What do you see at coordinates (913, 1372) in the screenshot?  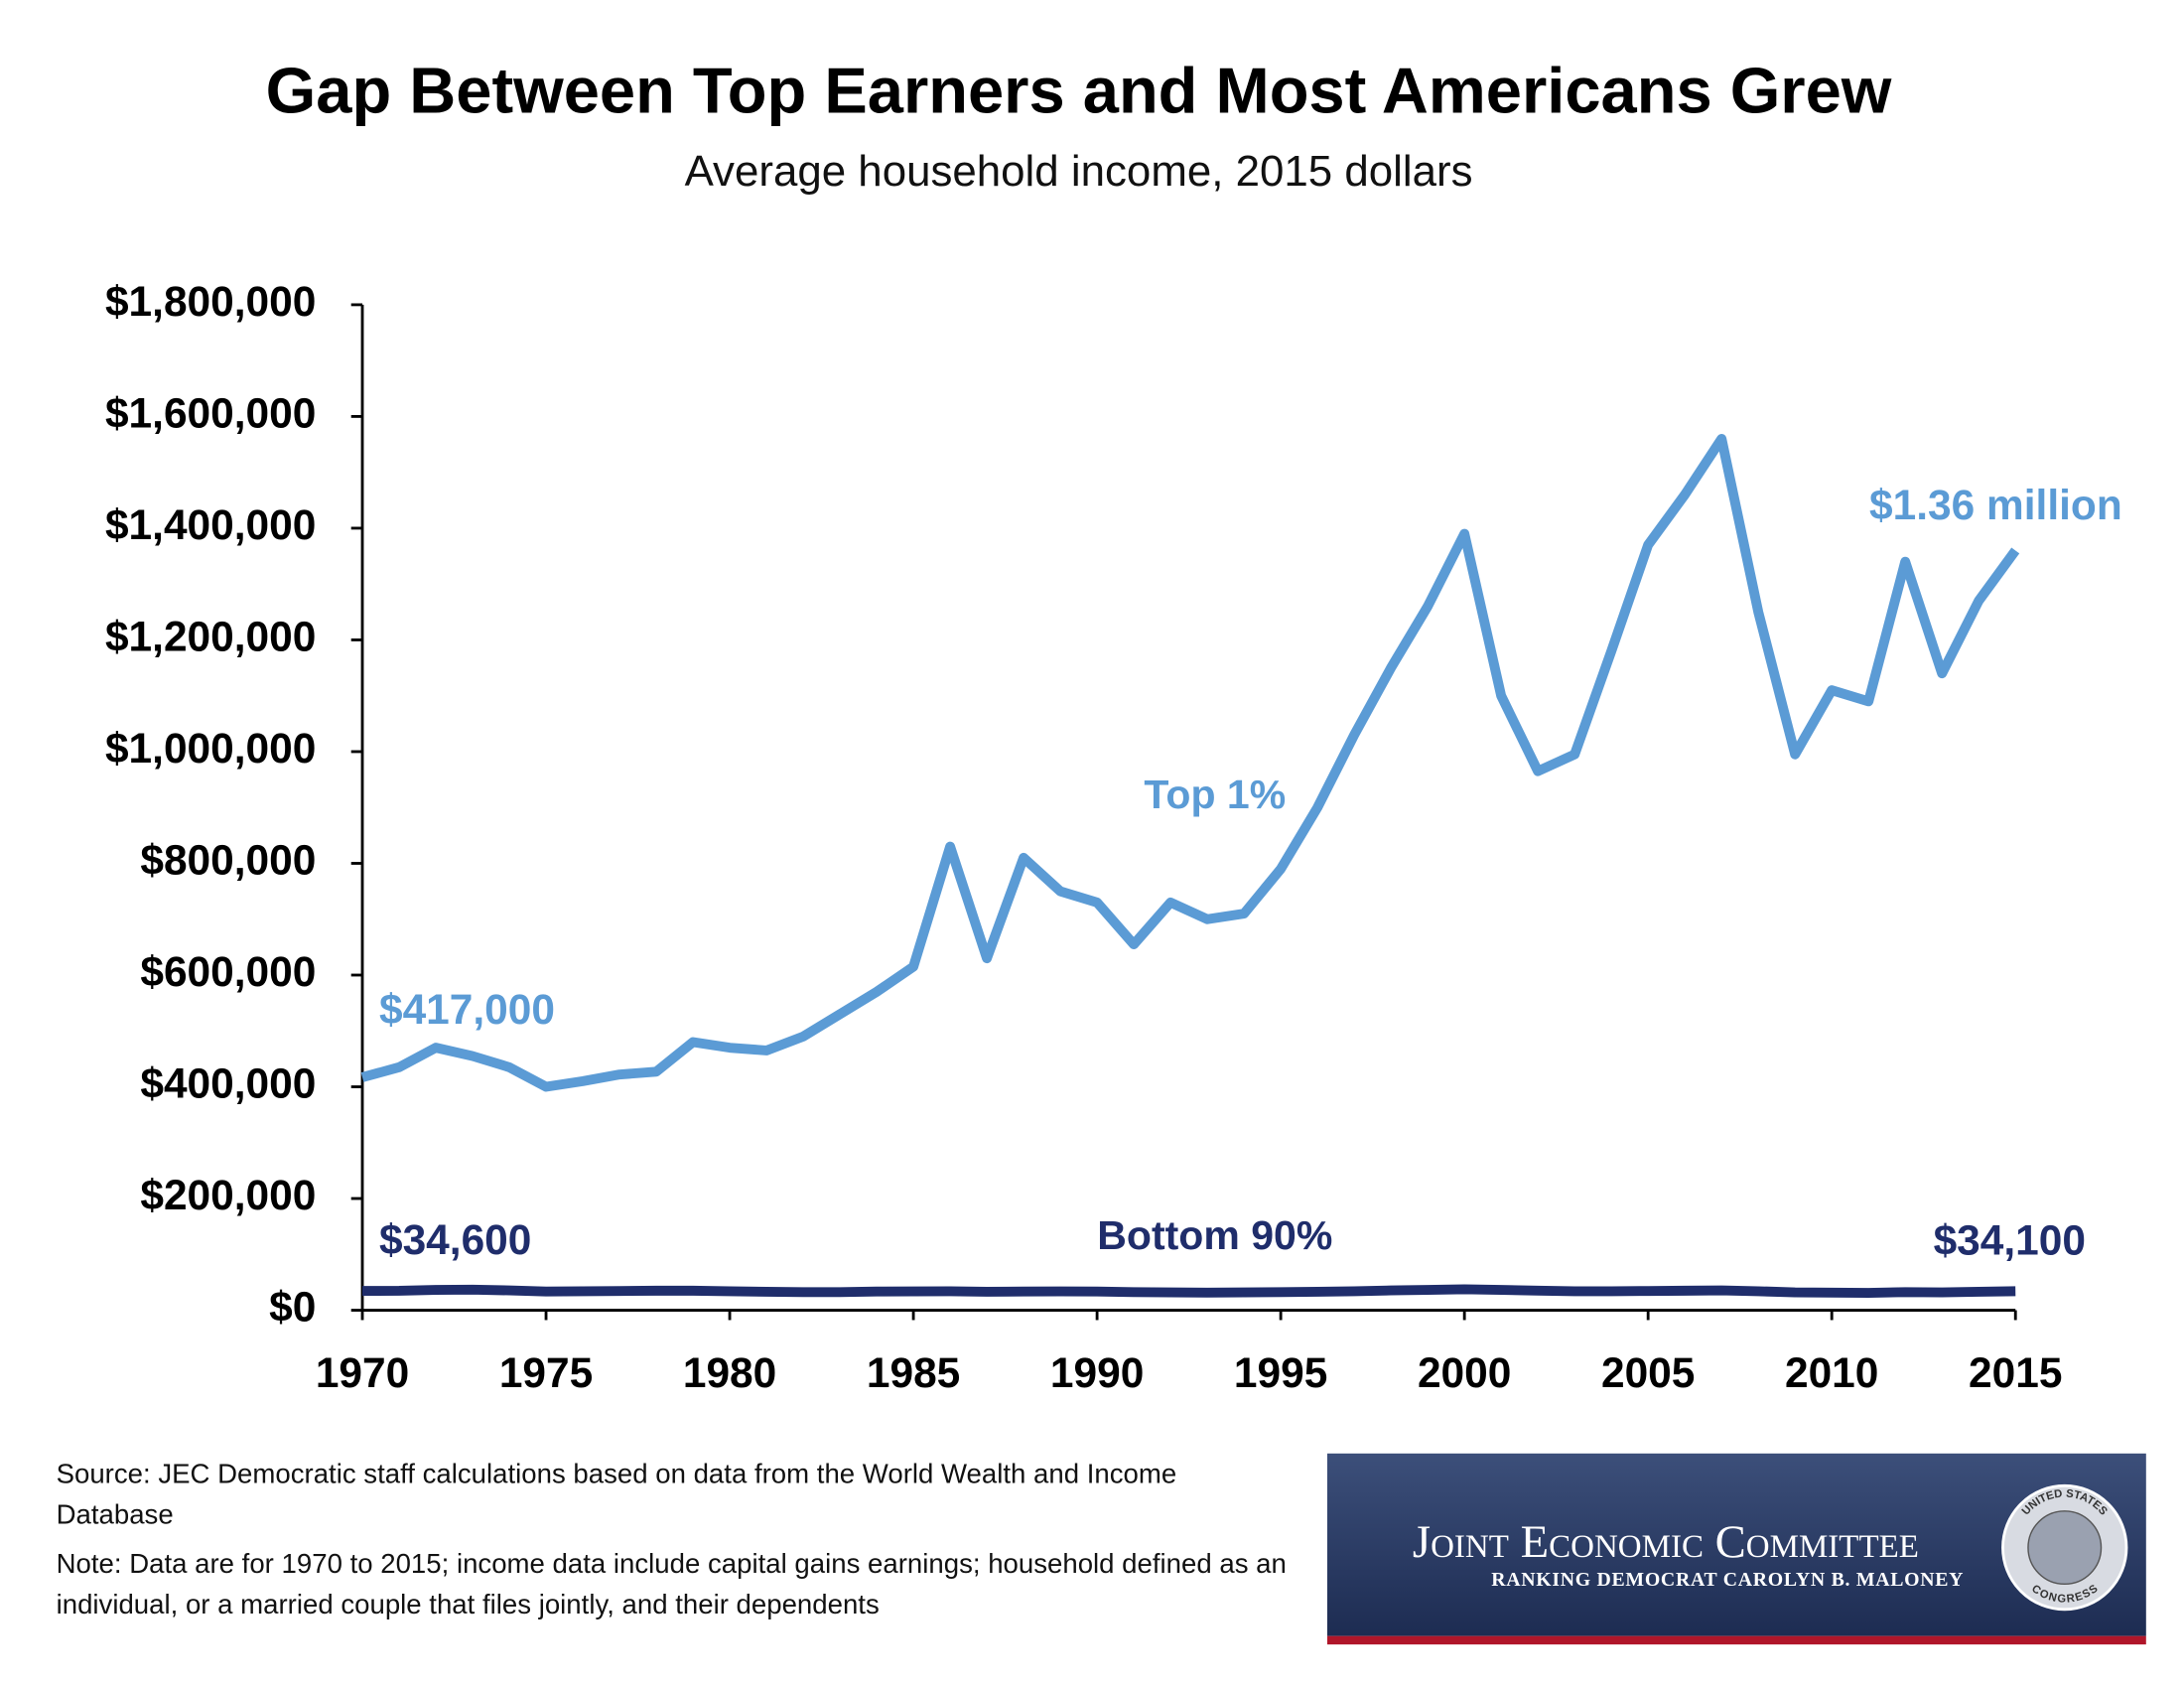 I see `x-tick-label: 1985` at bounding box center [913, 1372].